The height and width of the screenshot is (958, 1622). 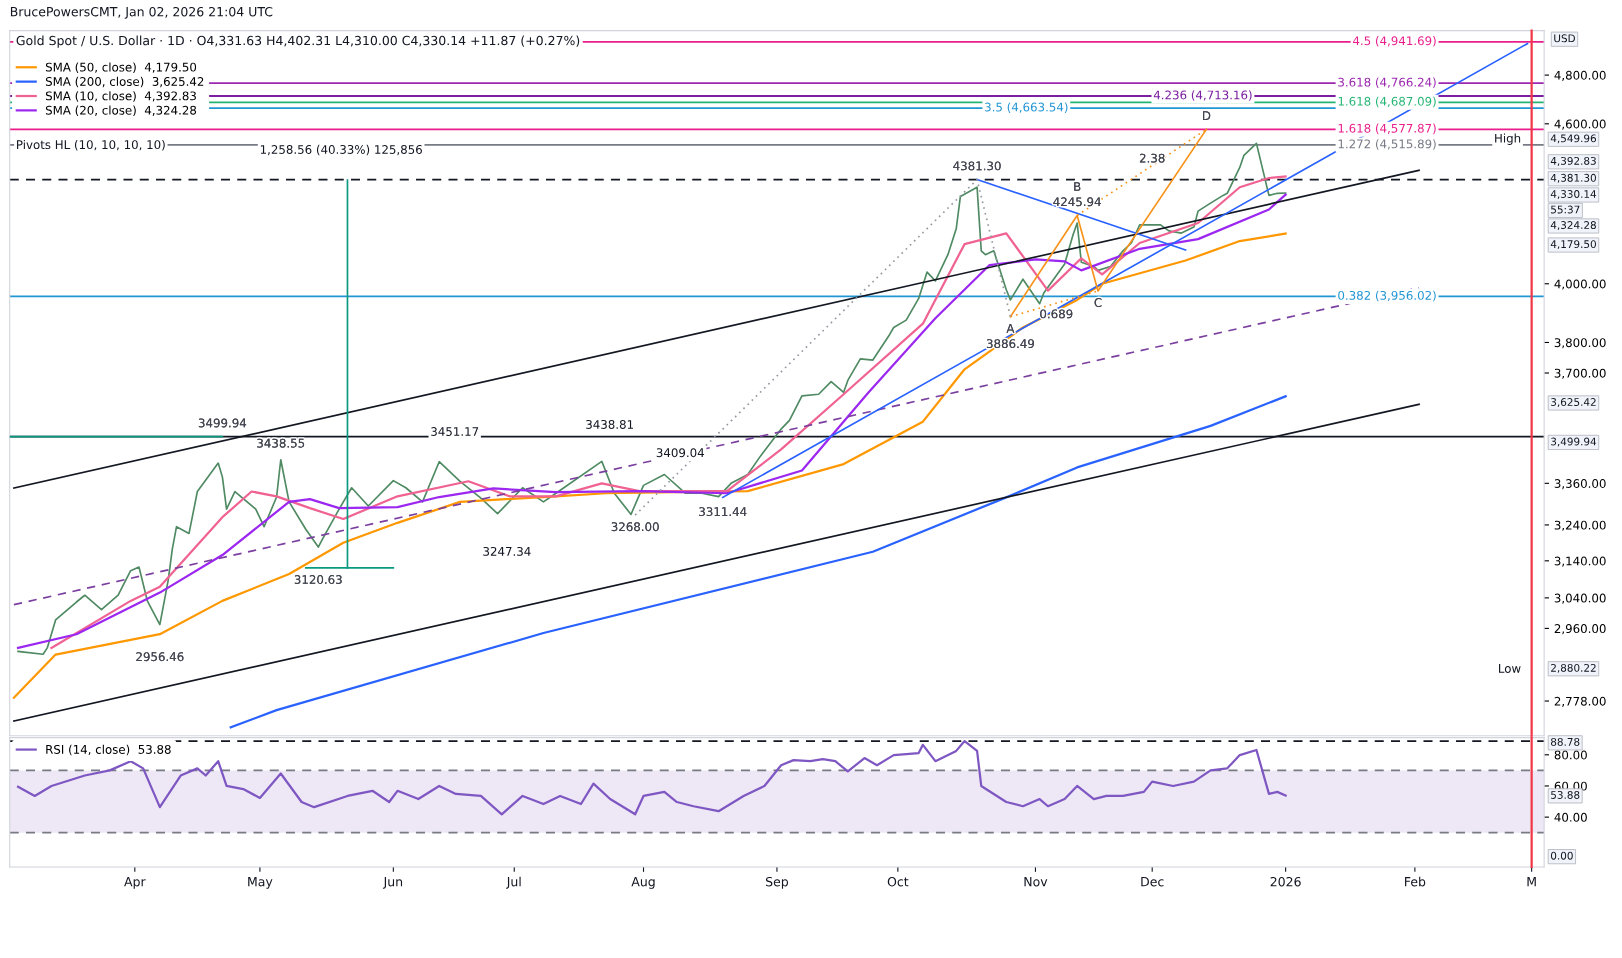 What do you see at coordinates (1580, 484) in the screenshot?
I see `y-tick-label: 3,360.00` at bounding box center [1580, 484].